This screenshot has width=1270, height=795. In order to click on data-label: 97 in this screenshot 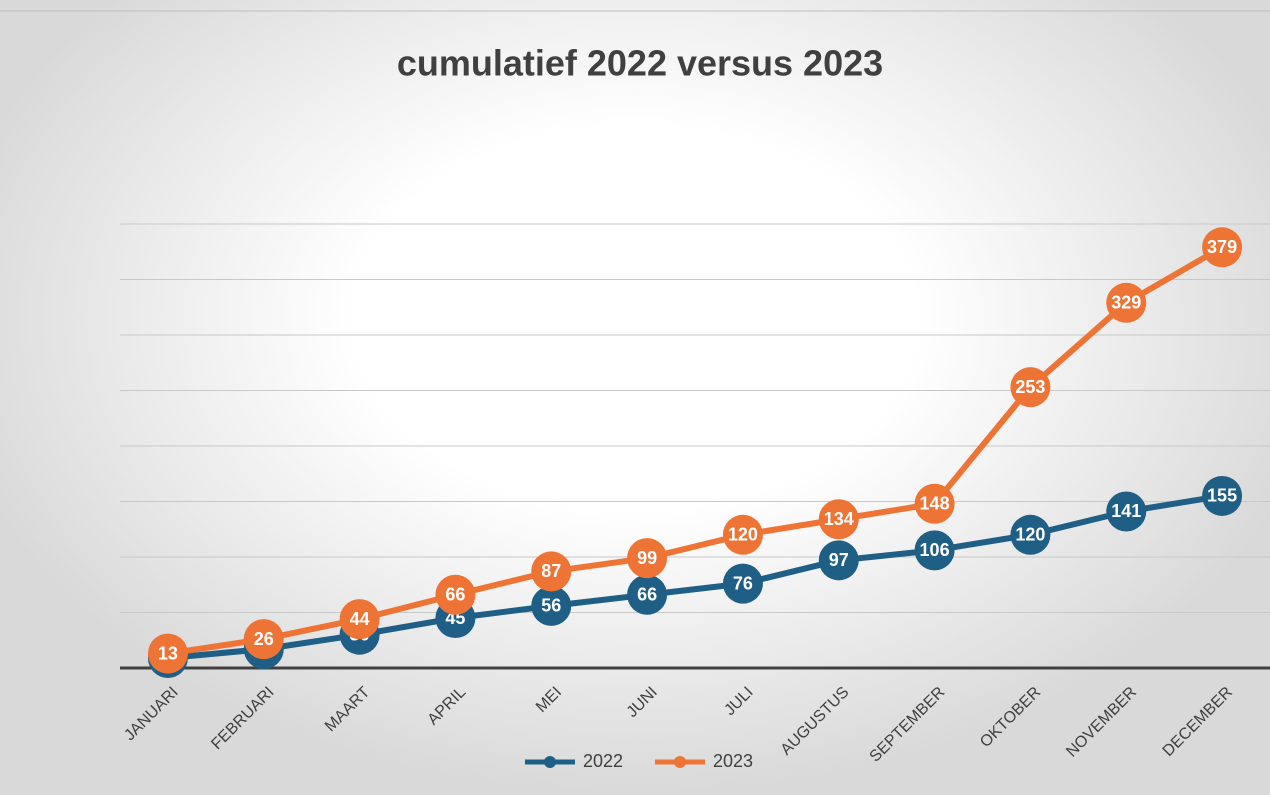, I will do `click(839, 560)`.